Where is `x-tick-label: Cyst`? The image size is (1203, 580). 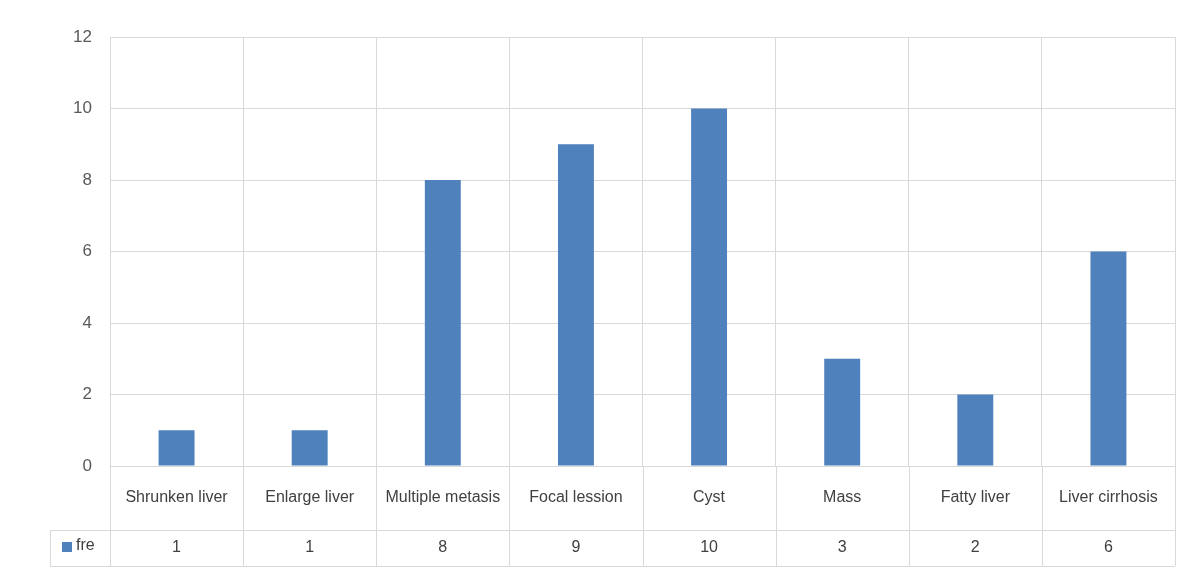 x-tick-label: Cyst is located at coordinates (709, 497).